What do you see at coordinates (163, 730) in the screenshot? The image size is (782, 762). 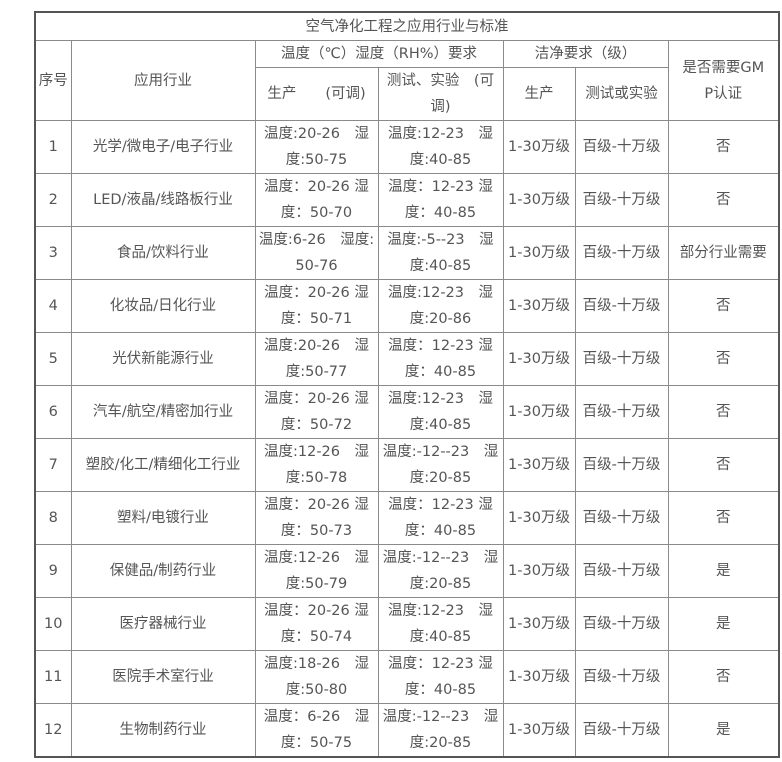 I see `industry-cell: 生物制药行业` at bounding box center [163, 730].